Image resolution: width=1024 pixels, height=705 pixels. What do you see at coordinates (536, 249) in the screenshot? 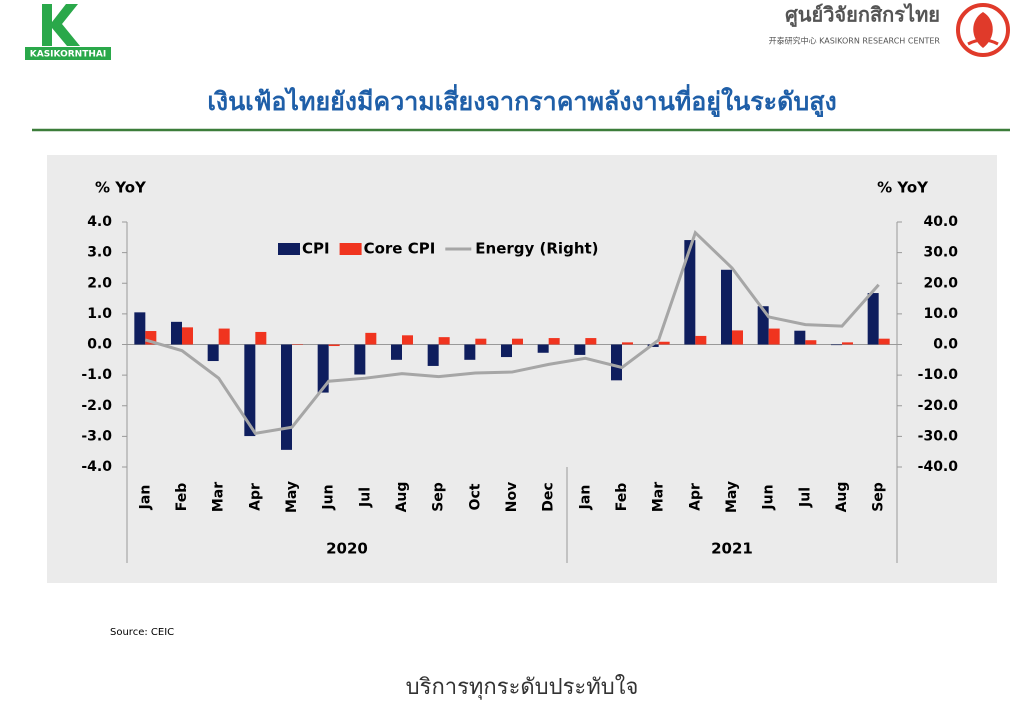
I see `legend-label: Energy (Right)` at bounding box center [536, 249].